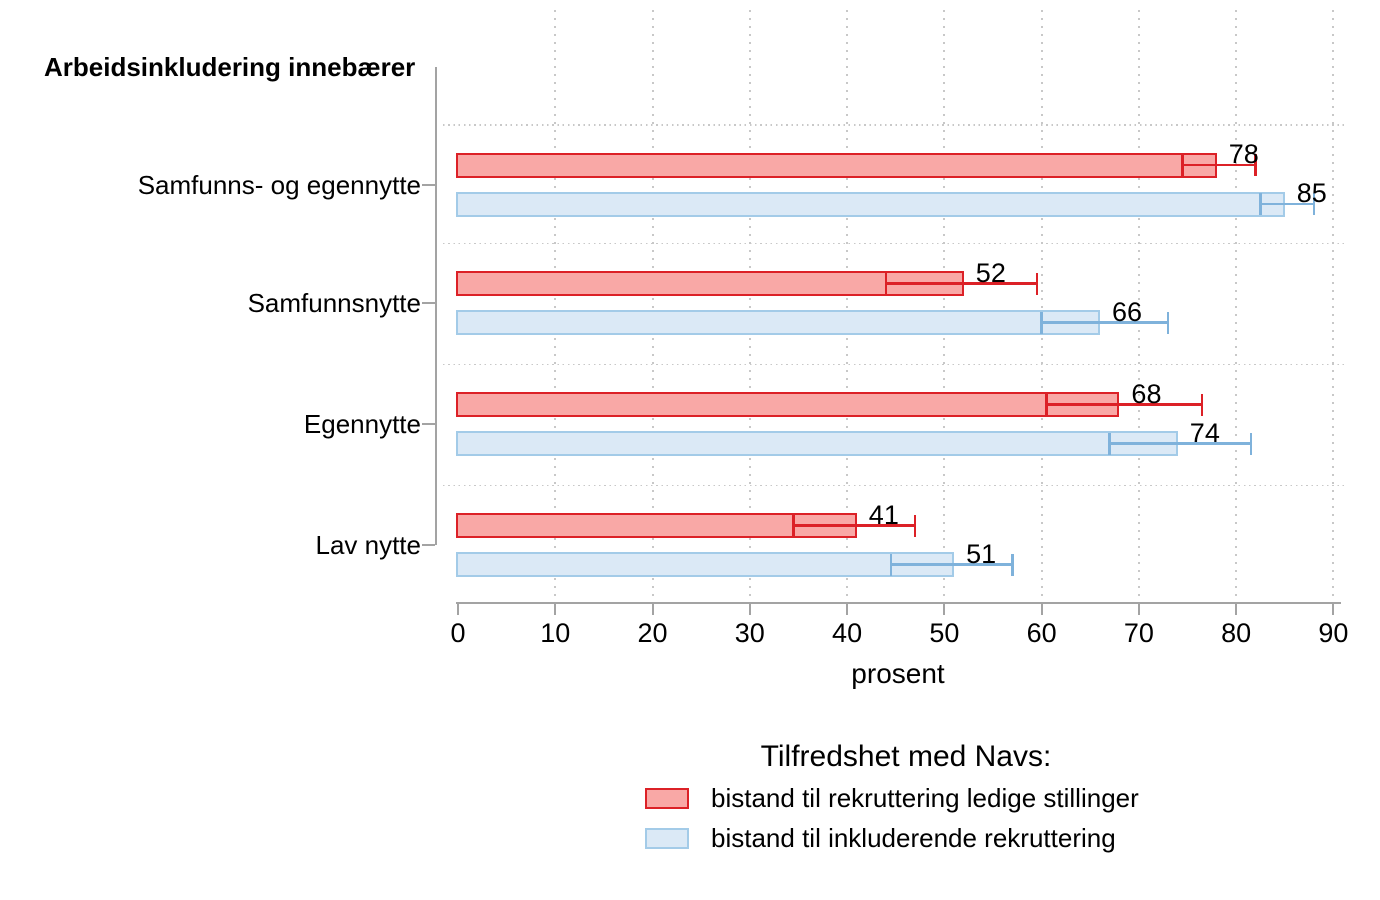  What do you see at coordinates (1333, 633) in the screenshot?
I see `x-tick-label: 90` at bounding box center [1333, 633].